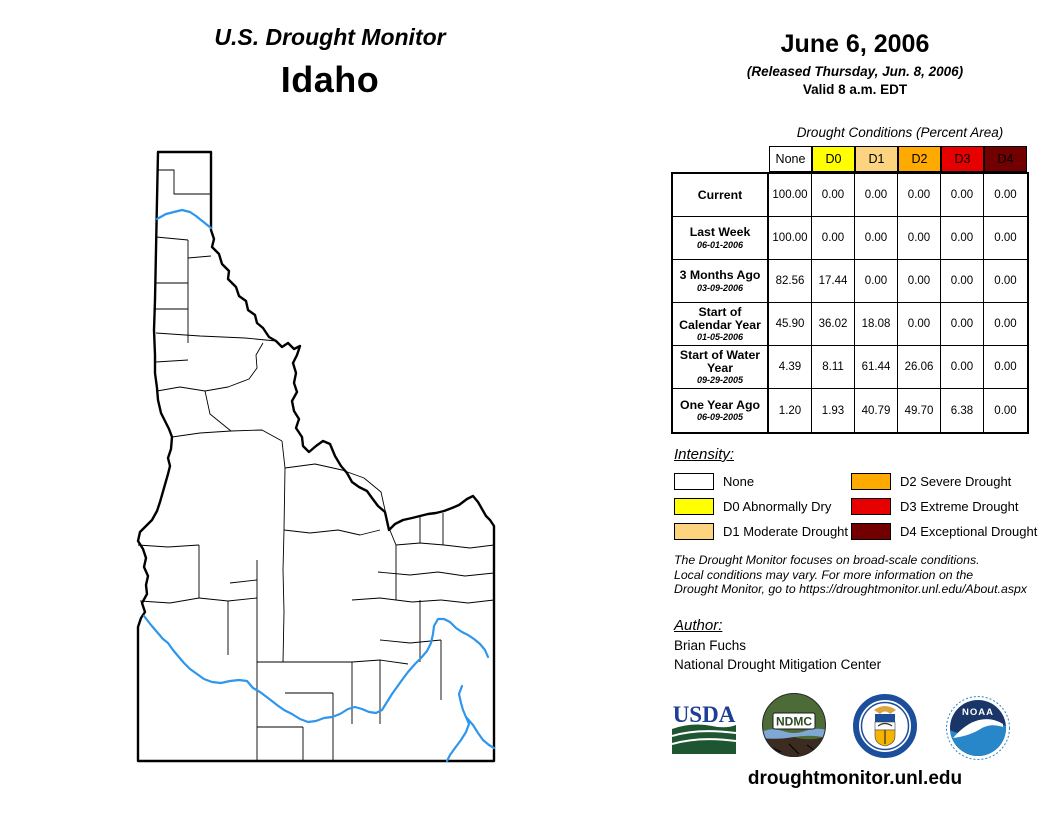  Describe the element at coordinates (871, 481) in the screenshot. I see `legend-swatch-d2` at that location.